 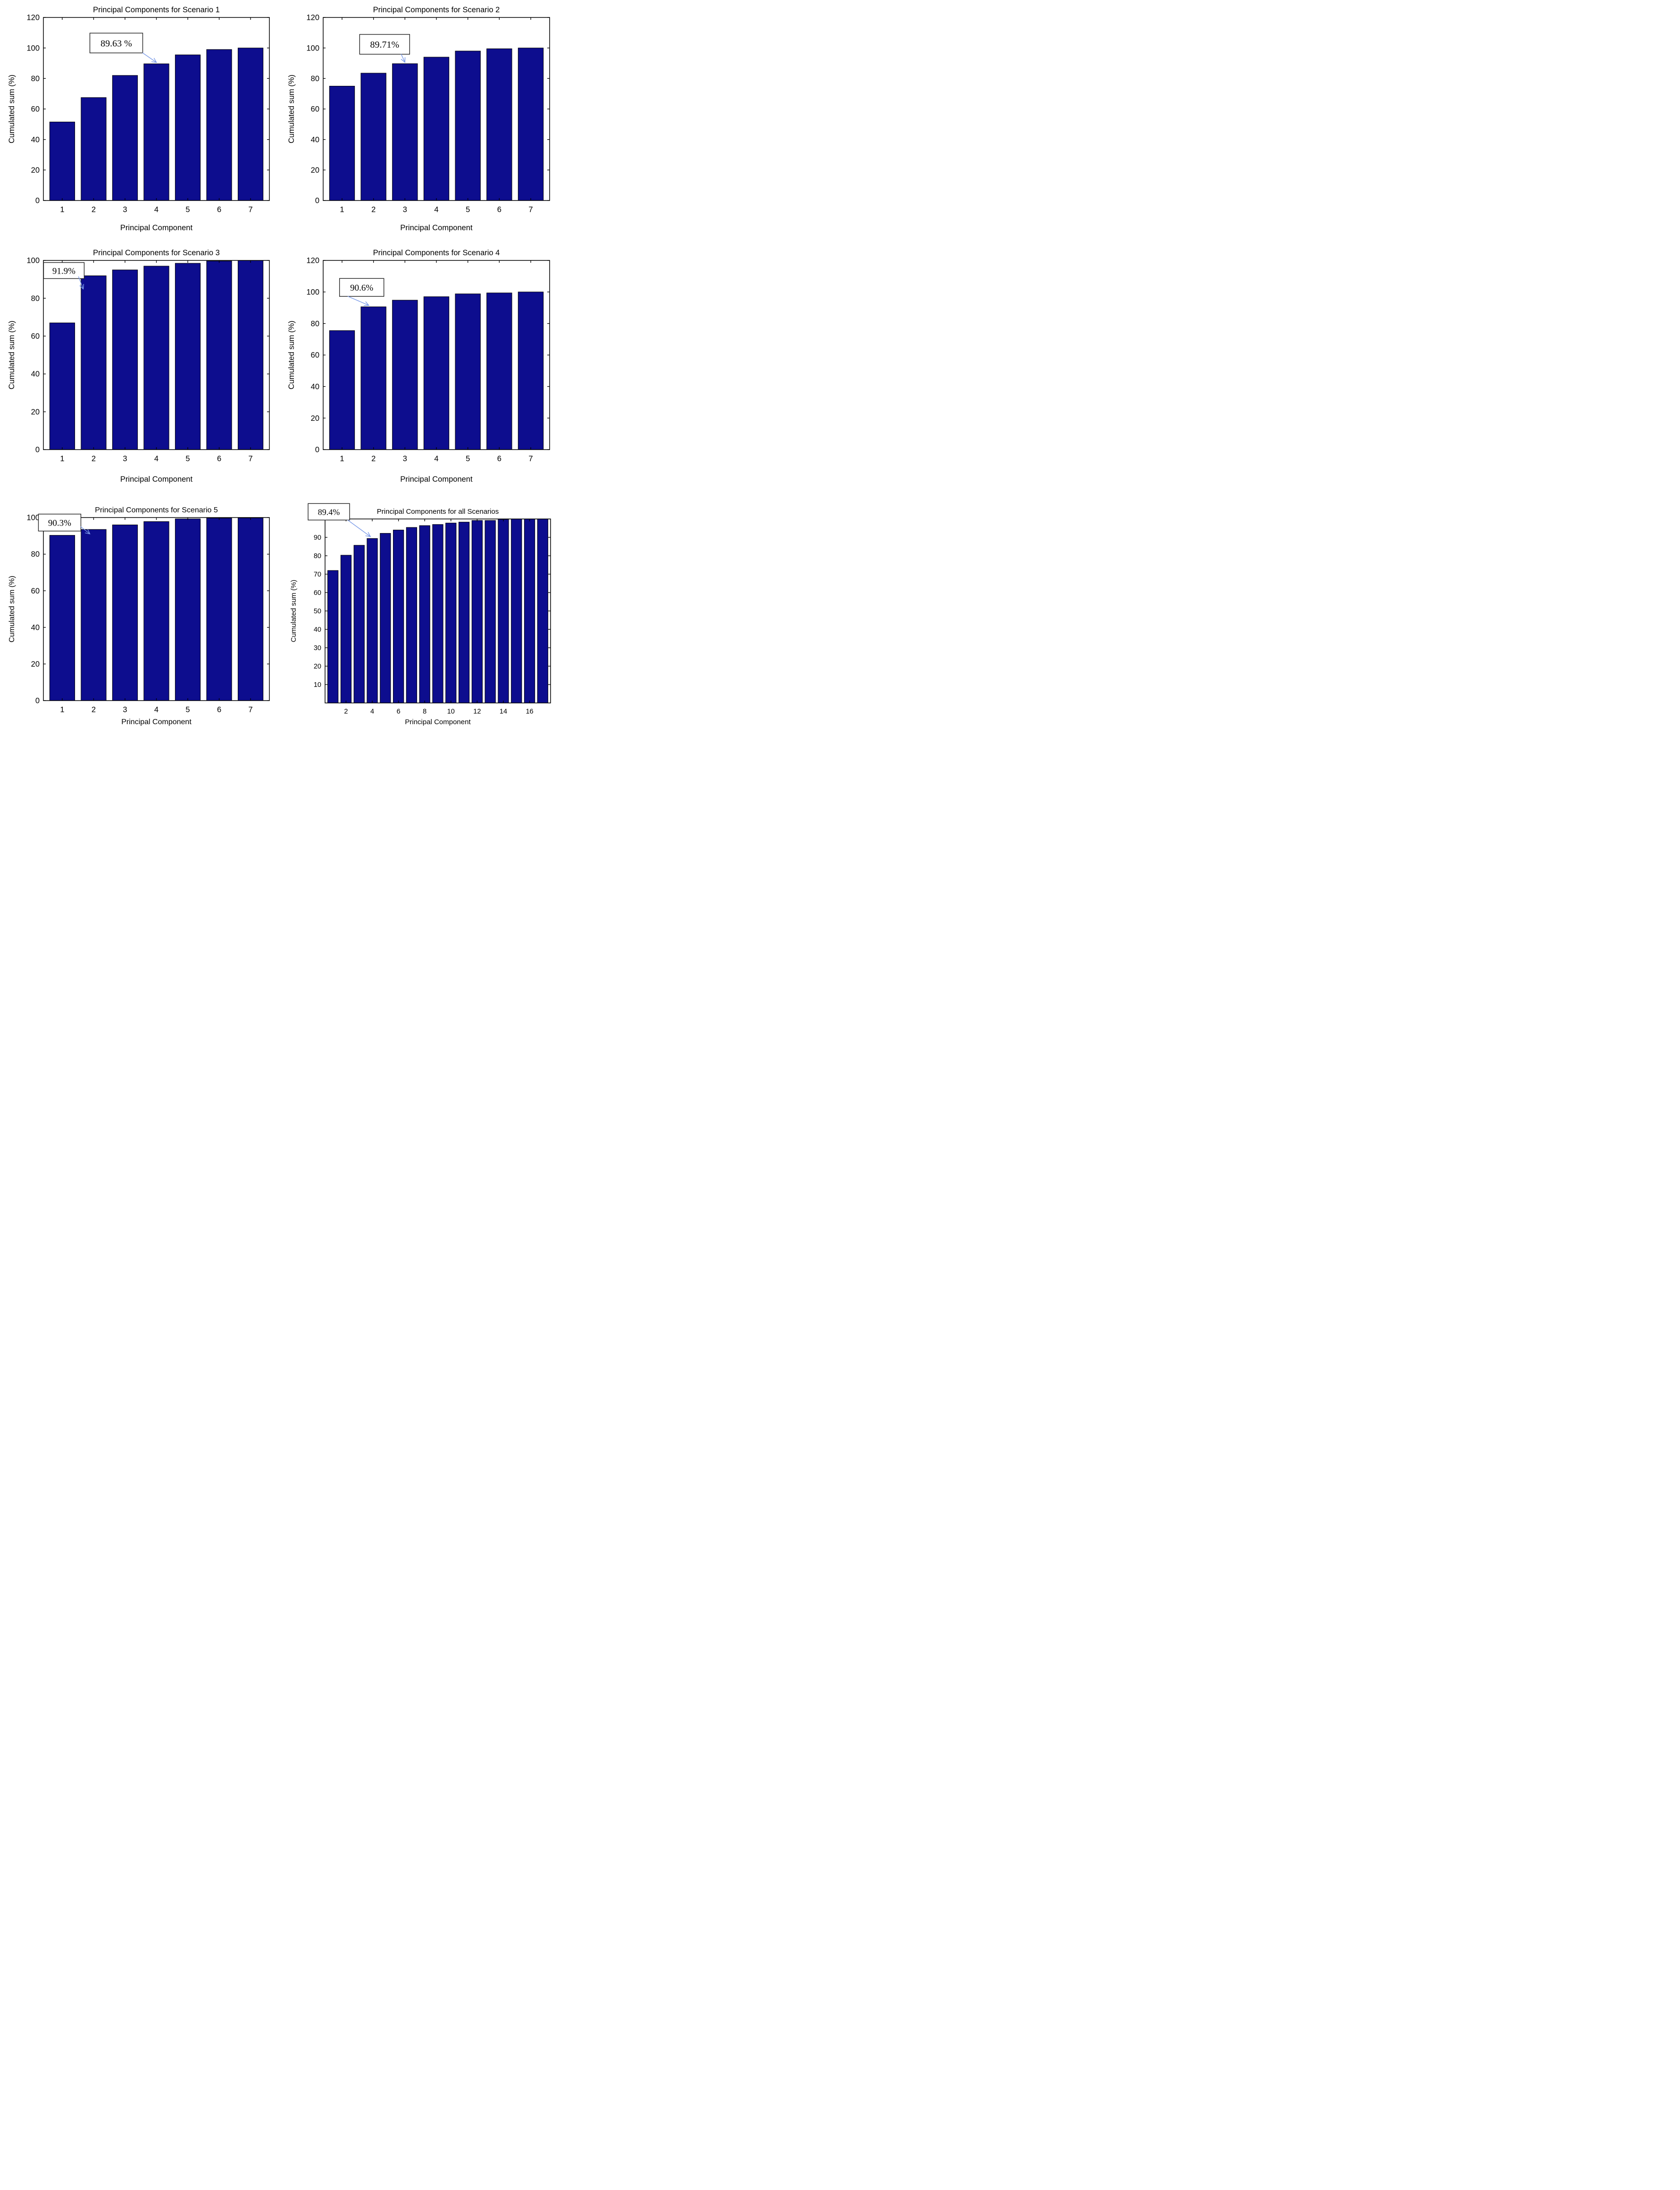 What do you see at coordinates (156, 253) in the screenshot?
I see `chart-title: Principal Components for Scenario 3` at bounding box center [156, 253].